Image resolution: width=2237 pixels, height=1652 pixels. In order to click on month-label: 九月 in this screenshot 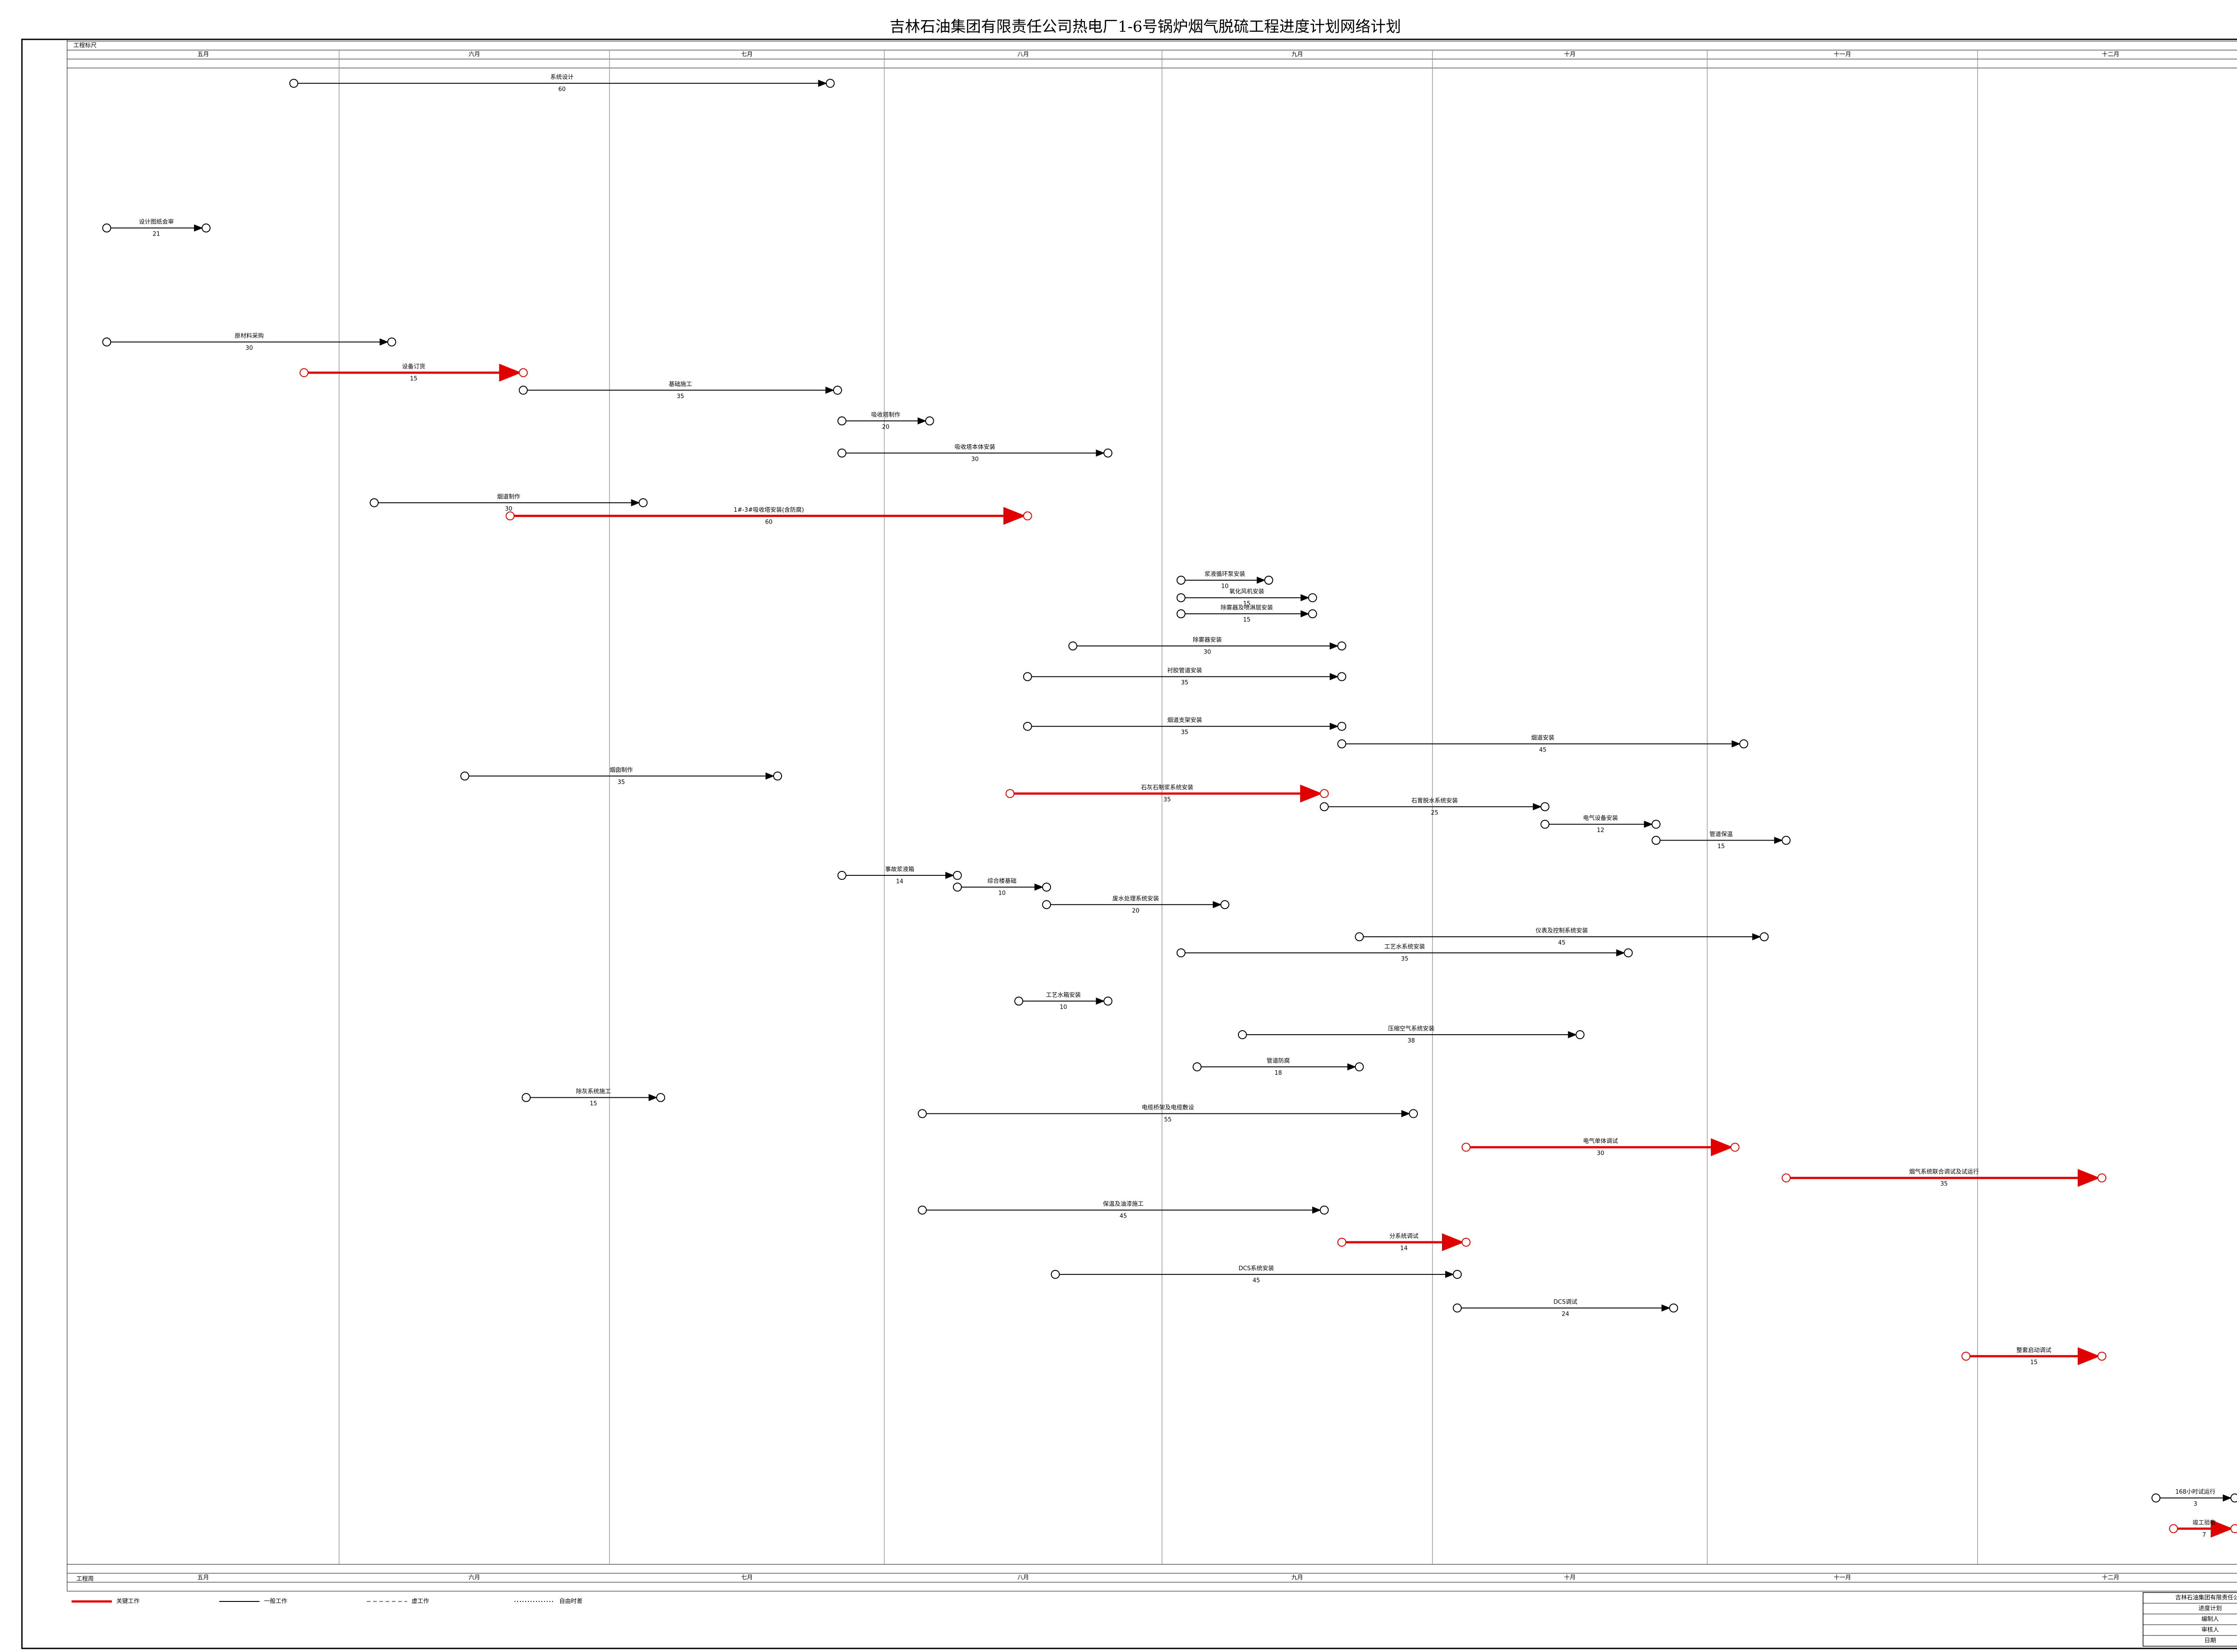, I will do `click(1297, 1578)`.